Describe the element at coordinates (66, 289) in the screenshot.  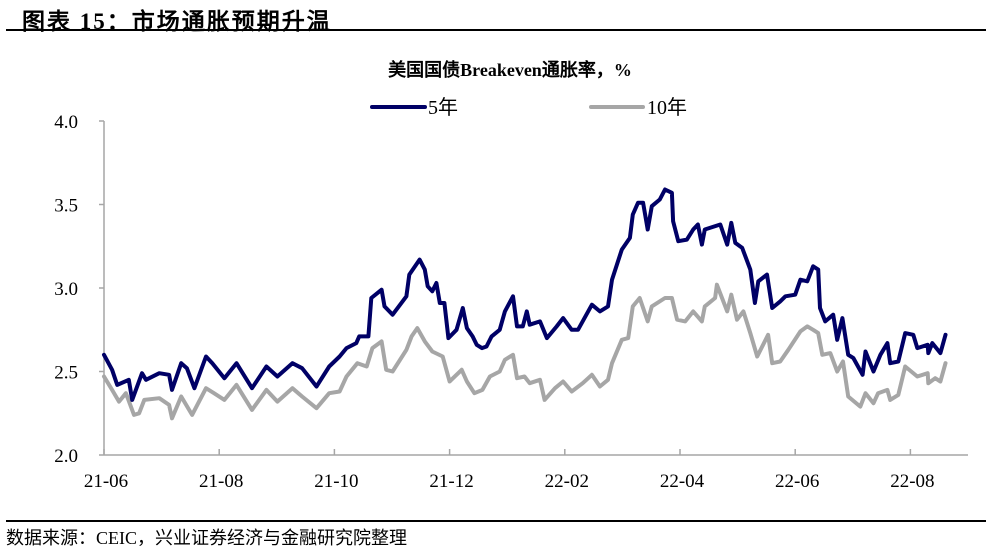
I see `y-tick-label: 3.0` at that location.